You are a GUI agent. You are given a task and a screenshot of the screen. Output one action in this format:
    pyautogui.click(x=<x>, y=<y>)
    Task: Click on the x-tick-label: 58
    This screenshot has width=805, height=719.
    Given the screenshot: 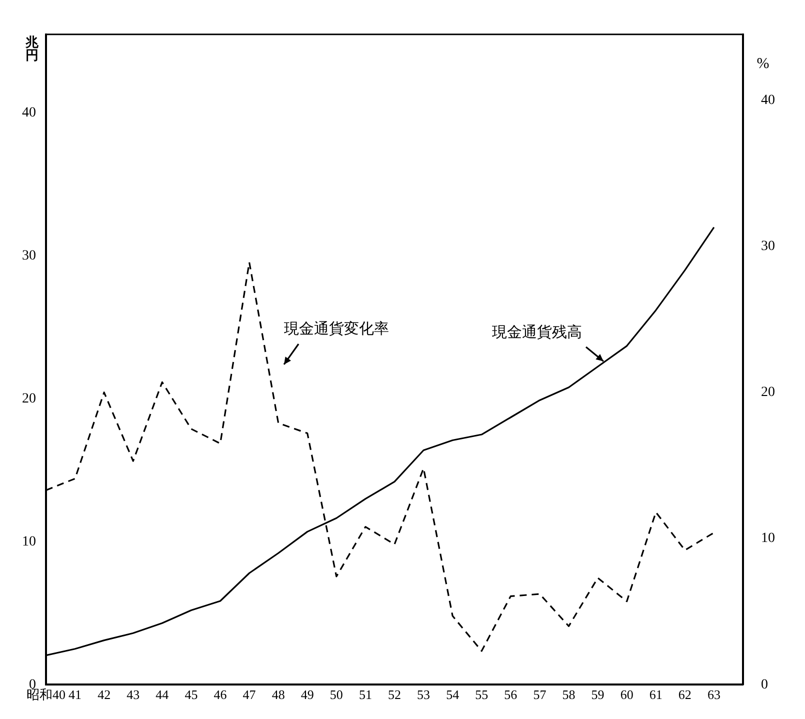 What is the action you would take?
    pyautogui.click(x=569, y=694)
    